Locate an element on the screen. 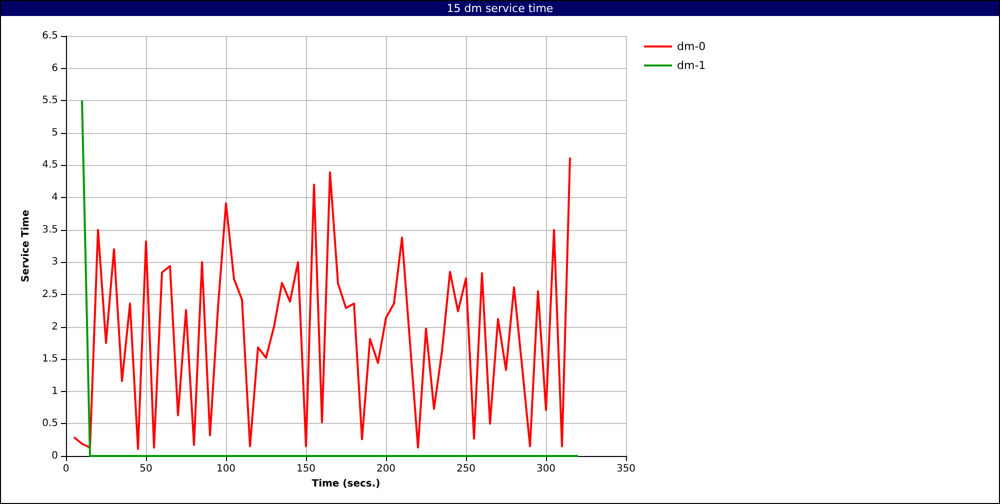 This screenshot has height=504, width=1000. y-tick-label: 1.5 is located at coordinates (50, 359).